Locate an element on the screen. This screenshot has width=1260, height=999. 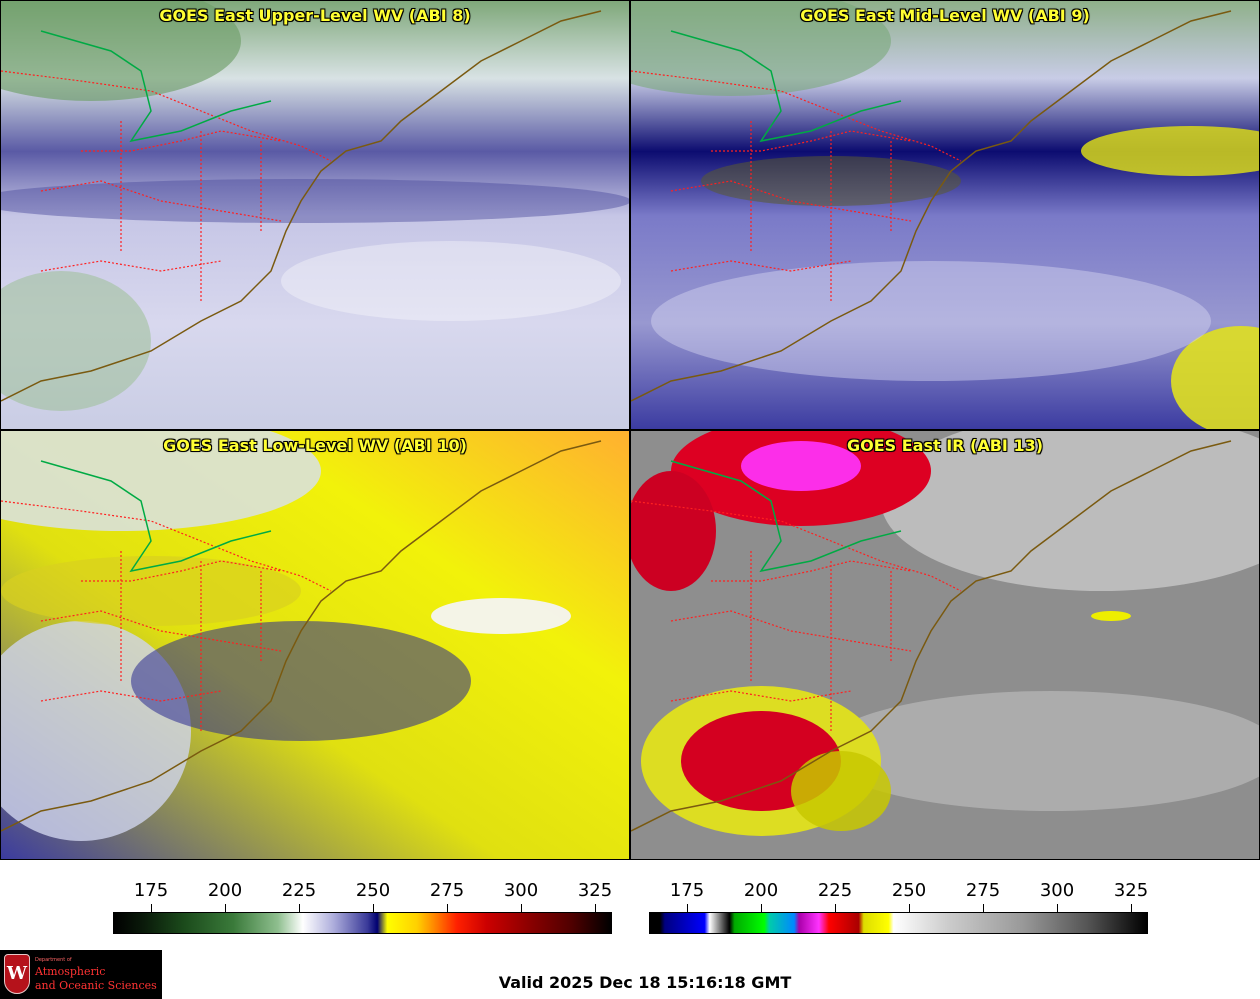
panel-title: GOES East Low-Level WV (ABI 10) is located at coordinates (315, 445).